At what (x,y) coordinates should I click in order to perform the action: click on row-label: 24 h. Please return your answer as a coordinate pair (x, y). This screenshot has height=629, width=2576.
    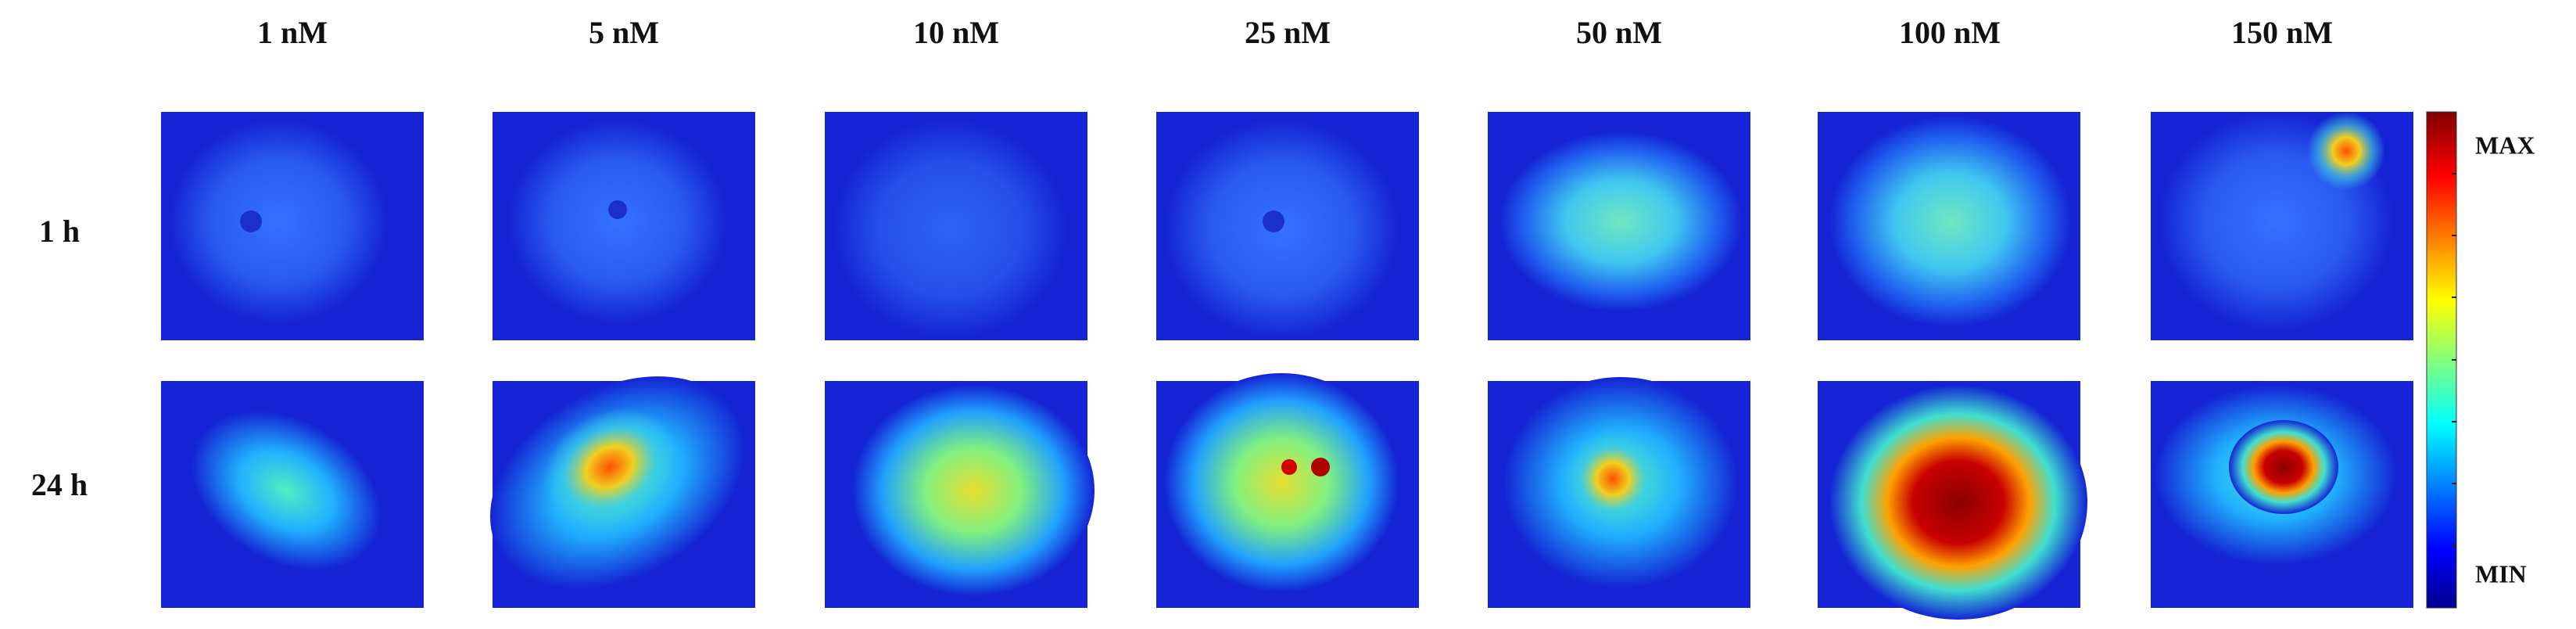
    Looking at the image, I should click on (60, 484).